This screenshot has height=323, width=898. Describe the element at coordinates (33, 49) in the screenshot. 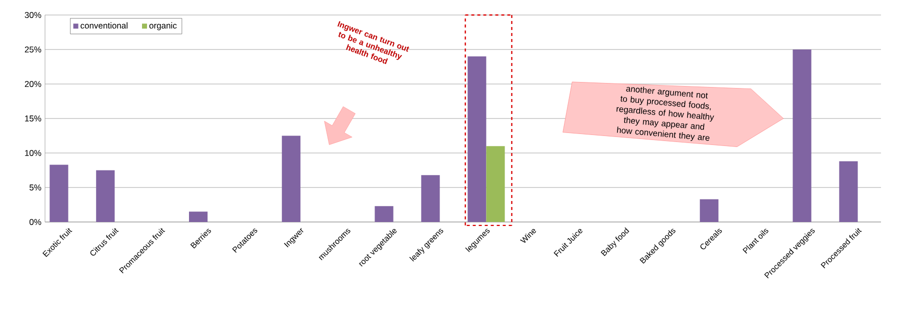

I see `y-tick-label: 25%` at that location.